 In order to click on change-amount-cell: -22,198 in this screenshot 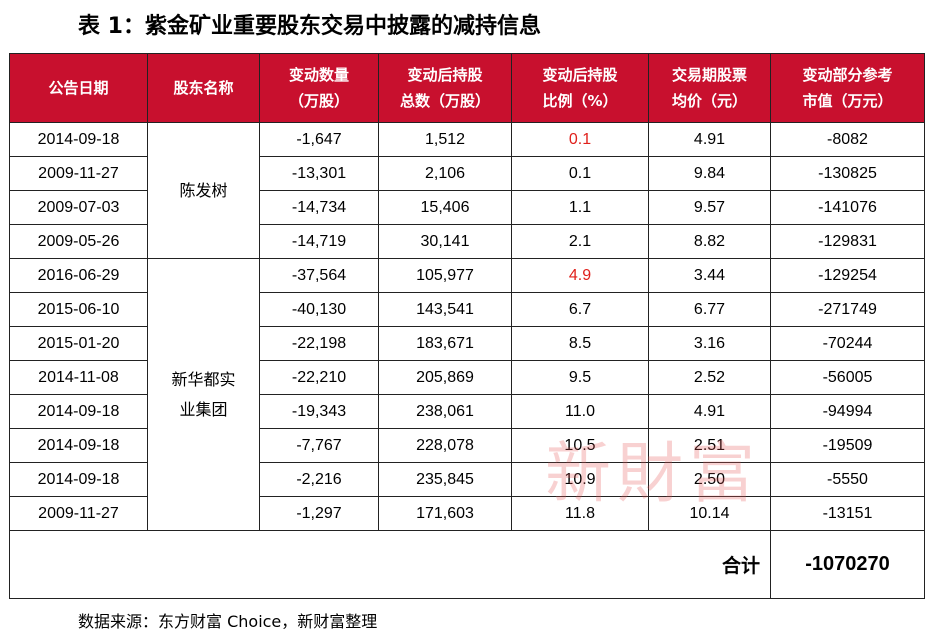, I will do `click(319, 343)`.